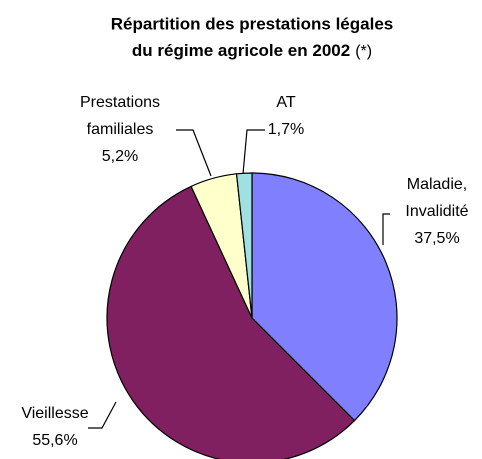  I want to click on value-label: 1,7%, so click(286, 129).